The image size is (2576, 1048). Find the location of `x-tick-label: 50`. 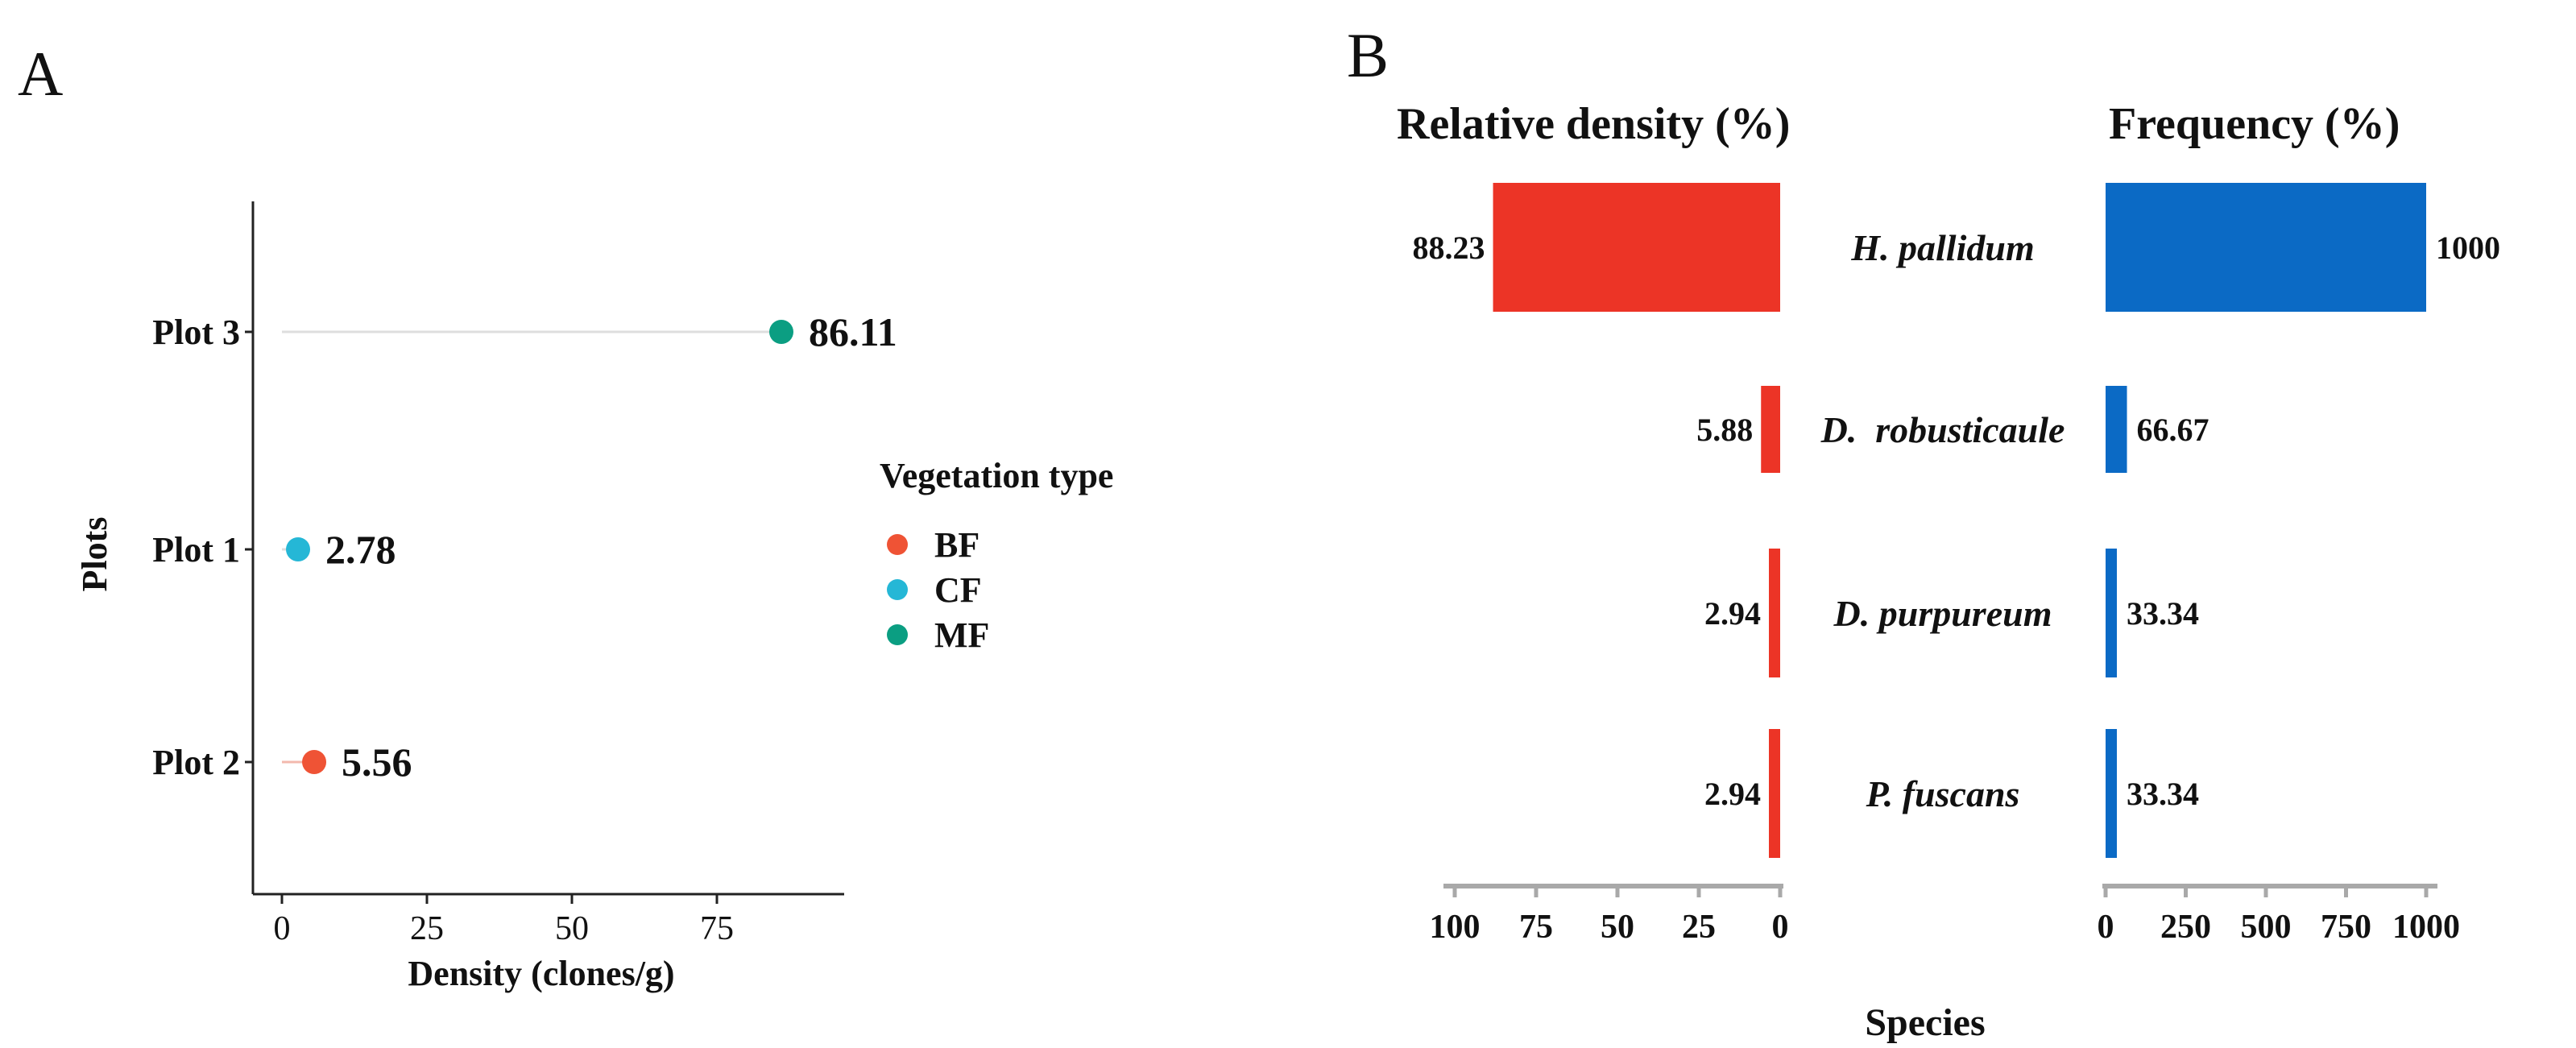

x-tick-label: 50 is located at coordinates (572, 929).